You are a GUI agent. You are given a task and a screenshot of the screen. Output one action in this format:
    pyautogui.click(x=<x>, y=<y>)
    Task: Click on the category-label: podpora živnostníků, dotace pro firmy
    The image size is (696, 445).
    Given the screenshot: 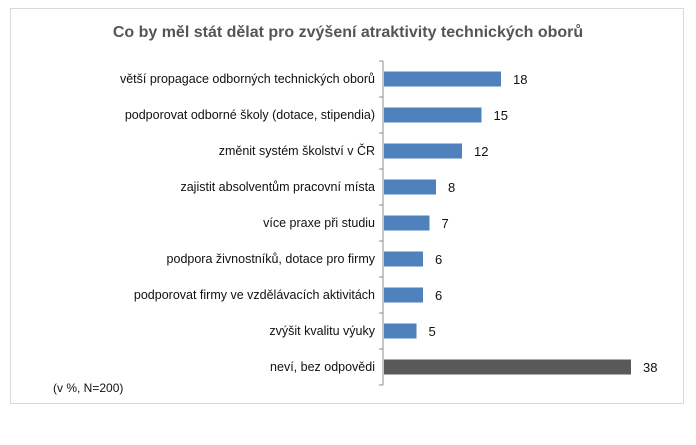 What is the action you would take?
    pyautogui.click(x=271, y=259)
    